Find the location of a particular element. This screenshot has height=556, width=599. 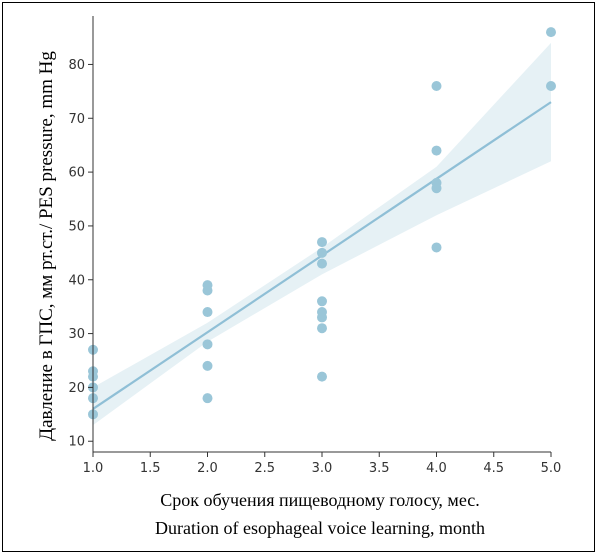

y-tick-label: 40 is located at coordinates (76, 280).